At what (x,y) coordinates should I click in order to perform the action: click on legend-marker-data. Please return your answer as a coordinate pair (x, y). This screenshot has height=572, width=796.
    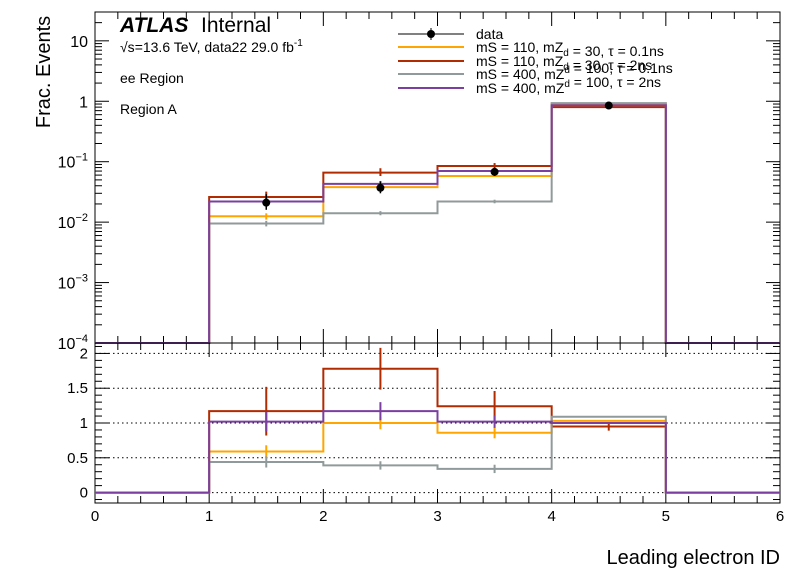
    Looking at the image, I should click on (431, 34).